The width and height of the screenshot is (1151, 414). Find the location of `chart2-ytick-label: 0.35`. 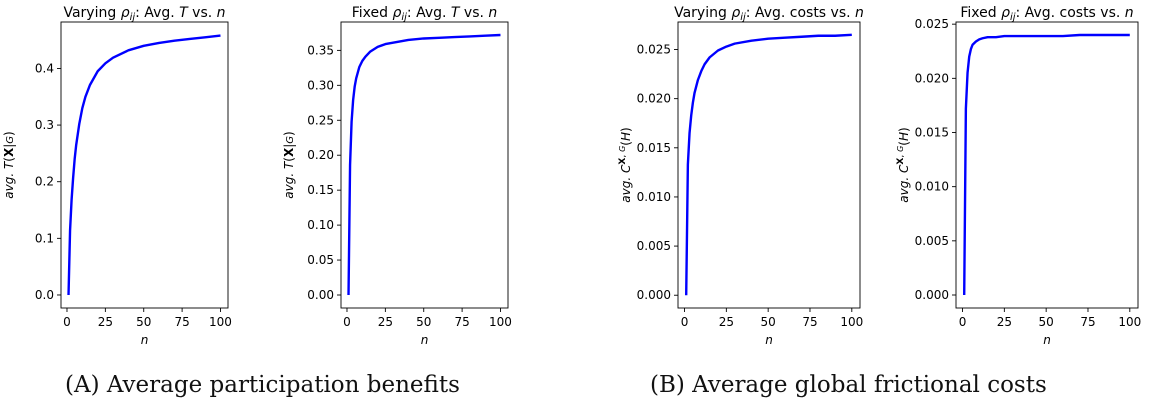

chart2-ytick-label: 0.35 is located at coordinates (320, 50).